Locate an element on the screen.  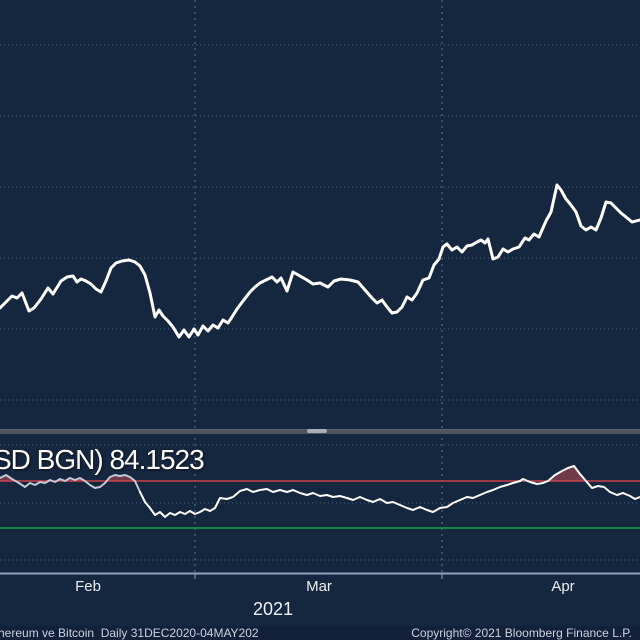
indicator-value-label: SD BGN) 84.1523 is located at coordinates (102, 459).